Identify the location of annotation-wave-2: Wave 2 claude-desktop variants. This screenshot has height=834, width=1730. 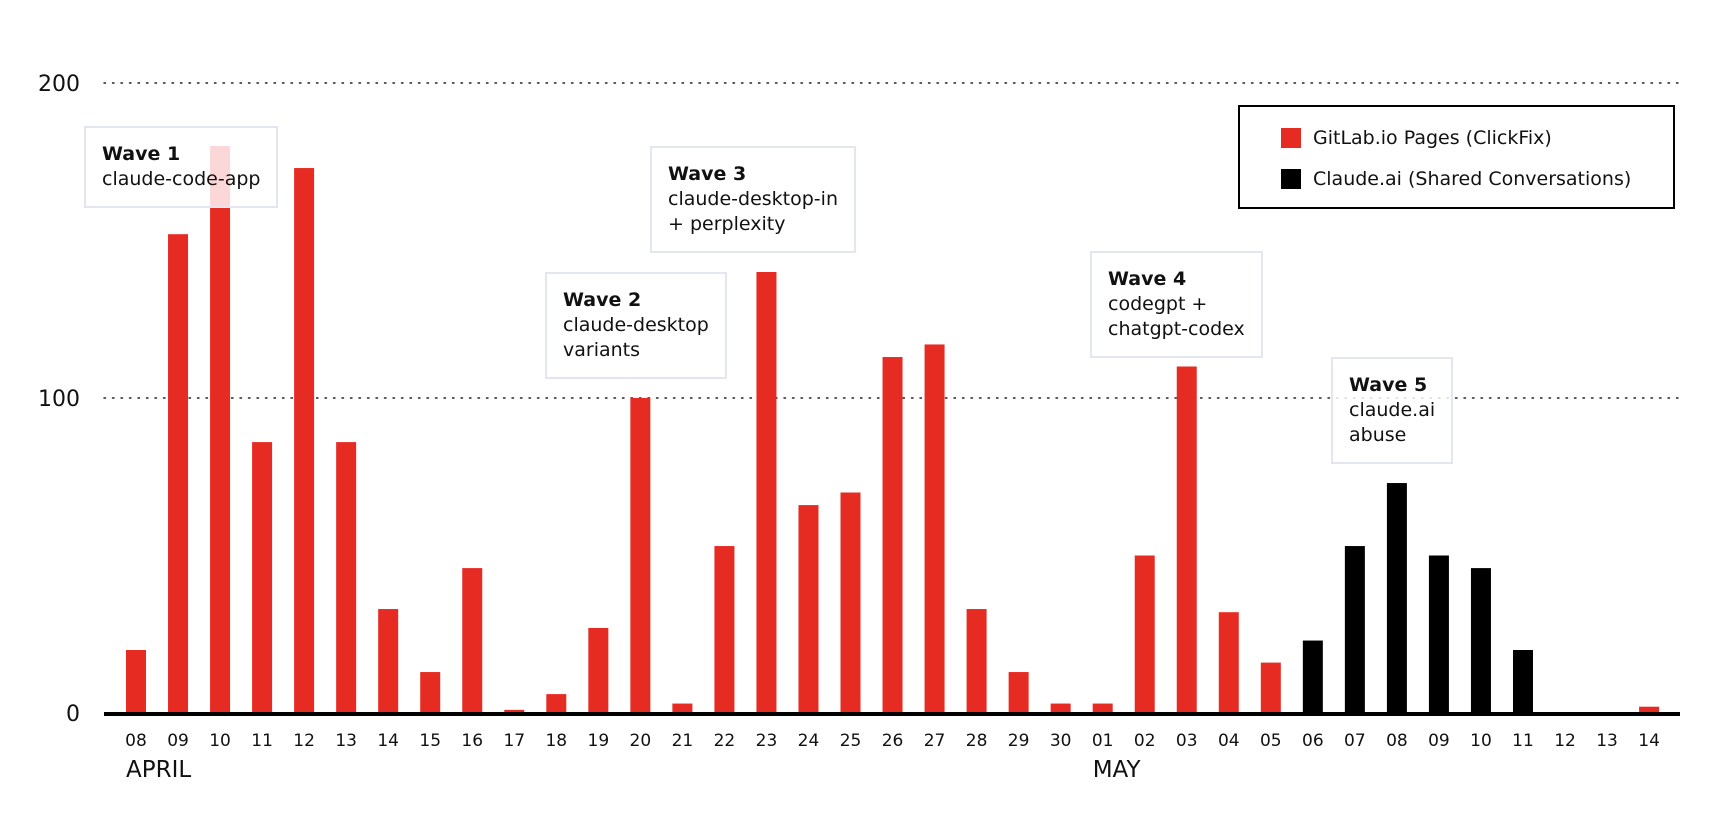
(636, 325).